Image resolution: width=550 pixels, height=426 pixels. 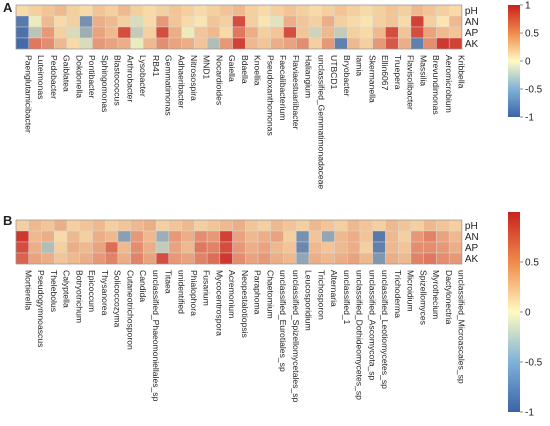 I want to click on column-label: Massilia, so click(x=423, y=70).